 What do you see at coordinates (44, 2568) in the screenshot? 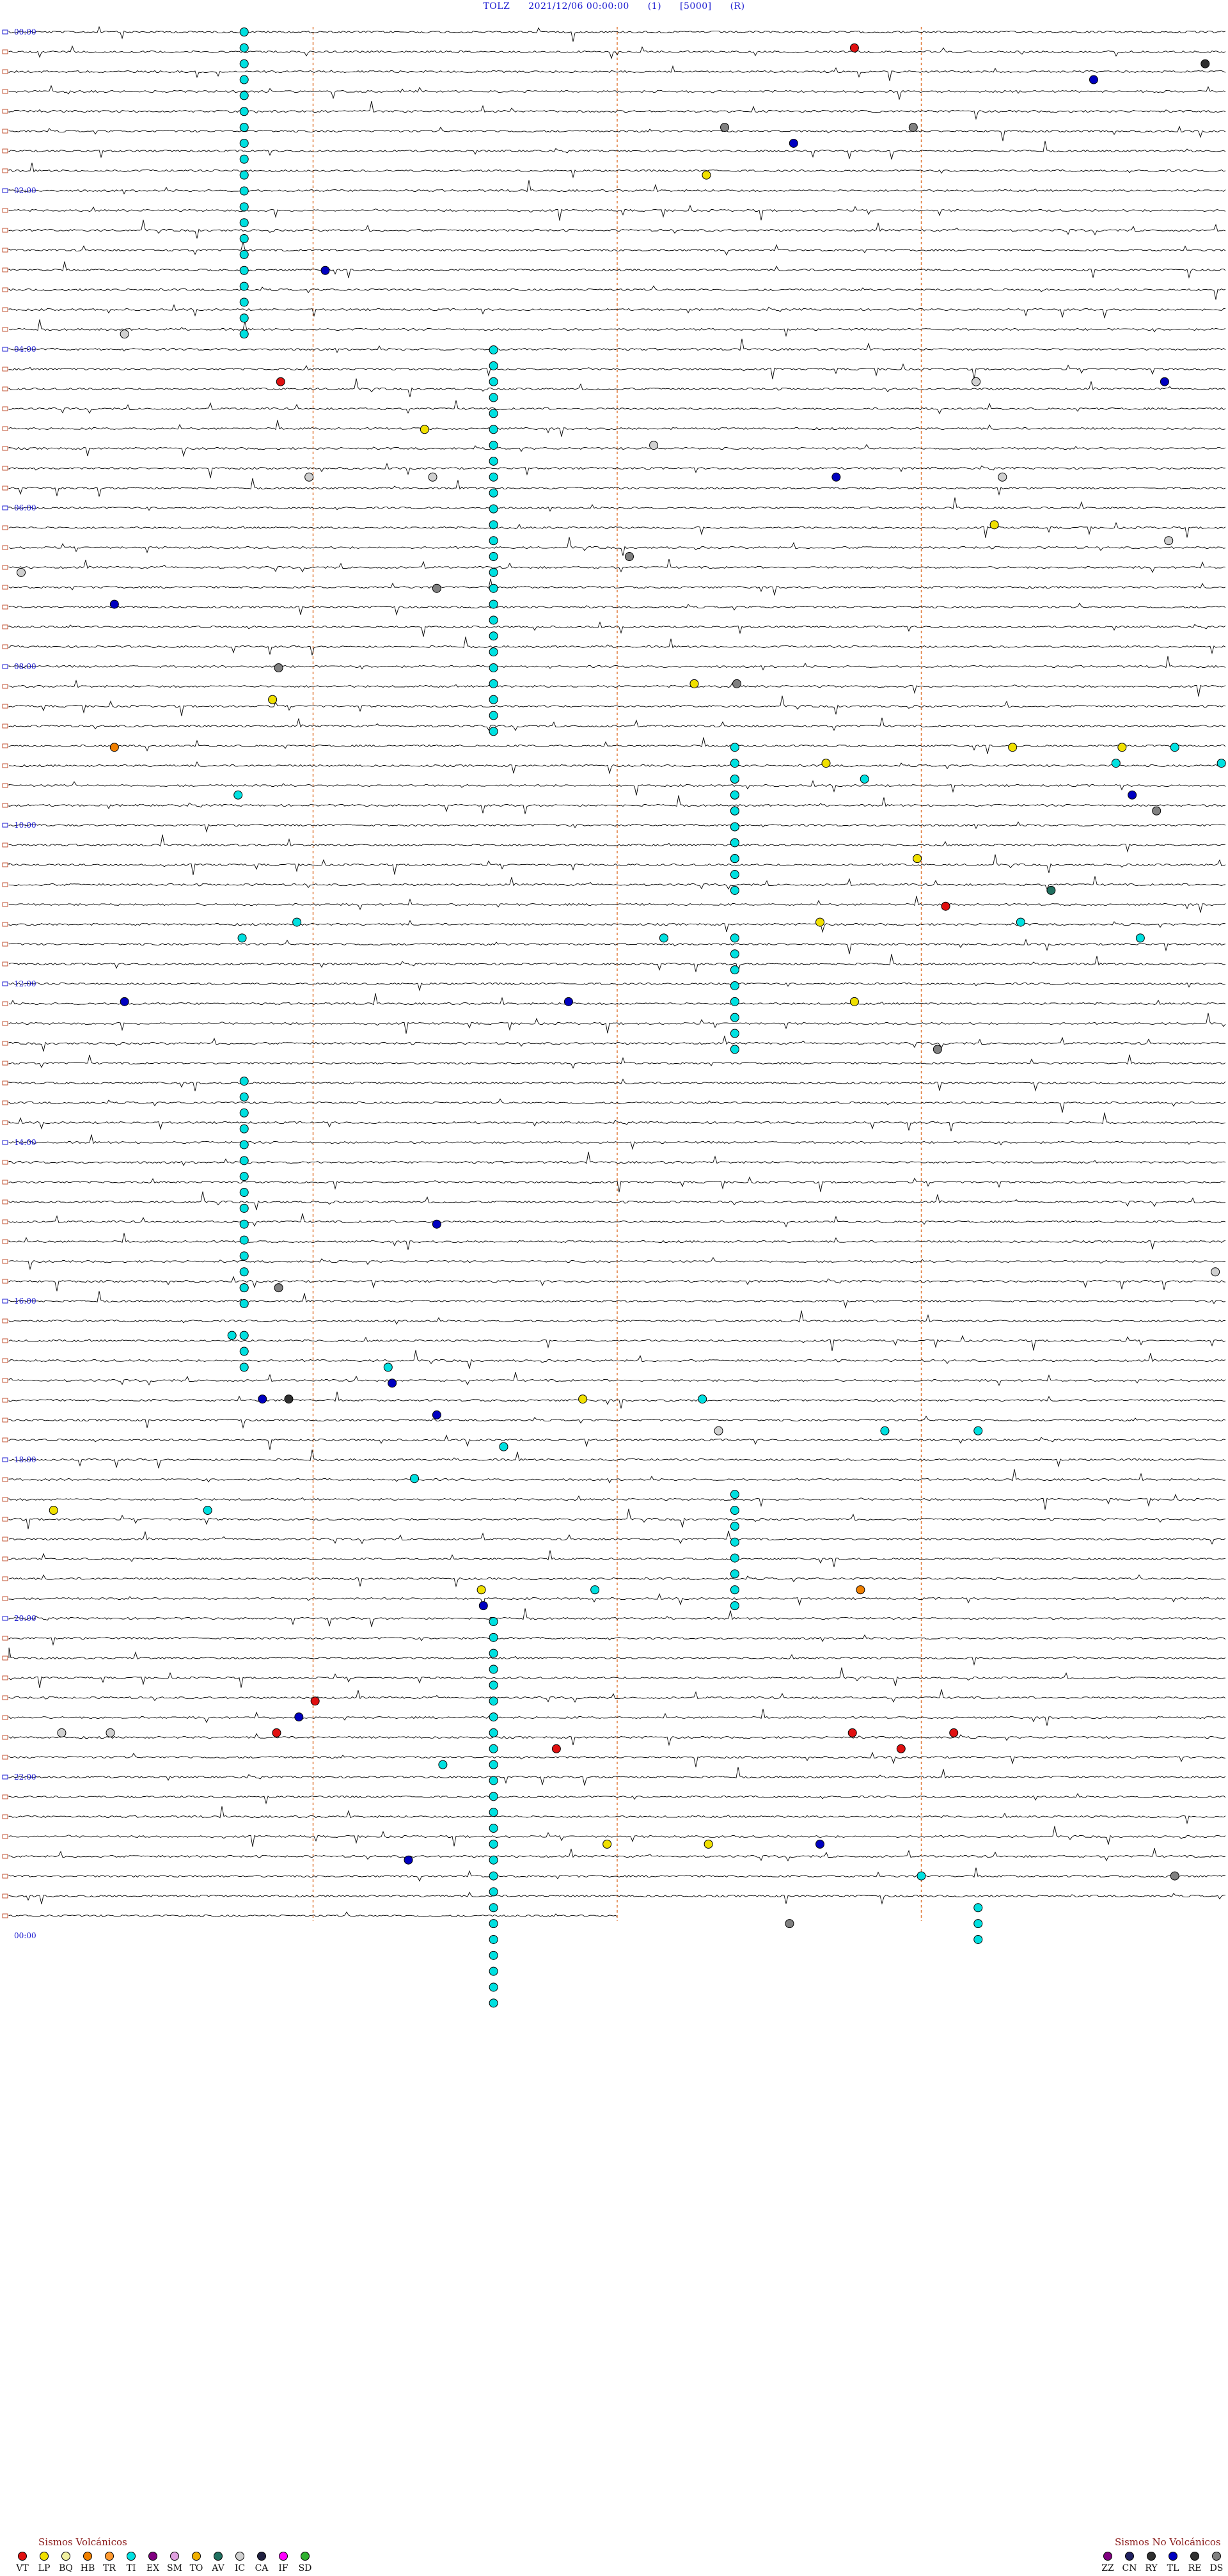
I see `legend-code: LP` at bounding box center [44, 2568].